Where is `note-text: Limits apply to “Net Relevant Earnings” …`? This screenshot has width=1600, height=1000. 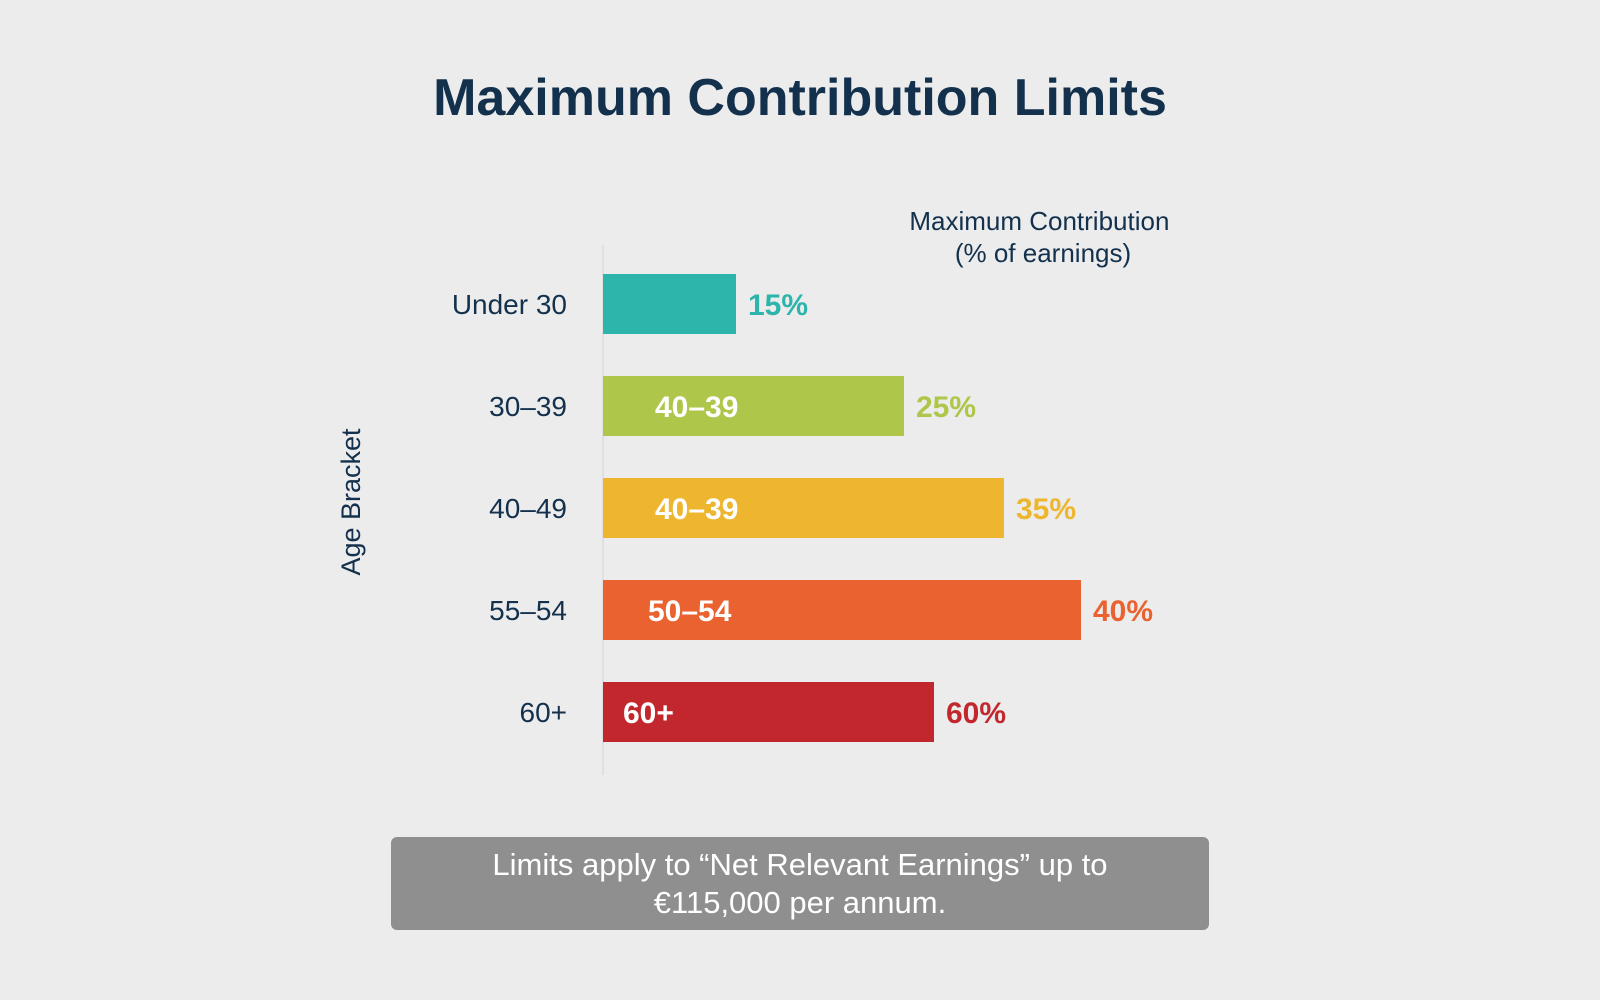
note-text: Limits apply to “Net Relevant Earnings” … is located at coordinates (800, 883).